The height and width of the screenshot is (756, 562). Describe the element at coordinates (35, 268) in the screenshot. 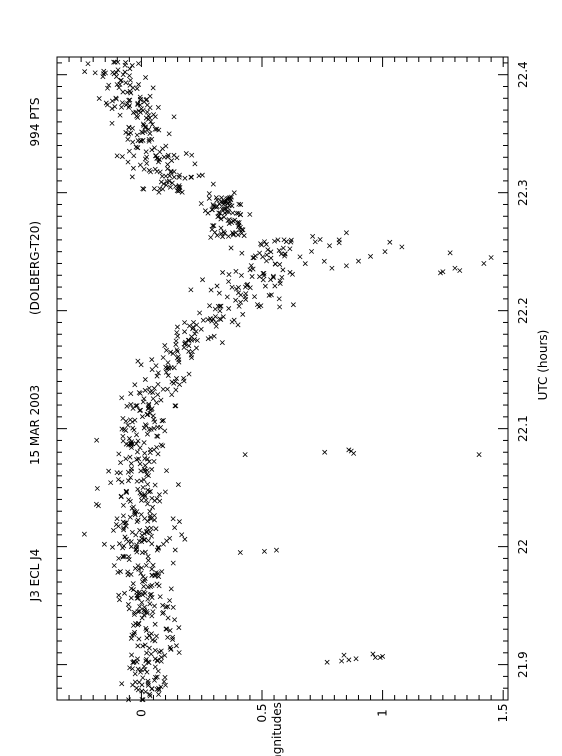

I see `header-instrument: (DOLBERG-T20)` at that location.